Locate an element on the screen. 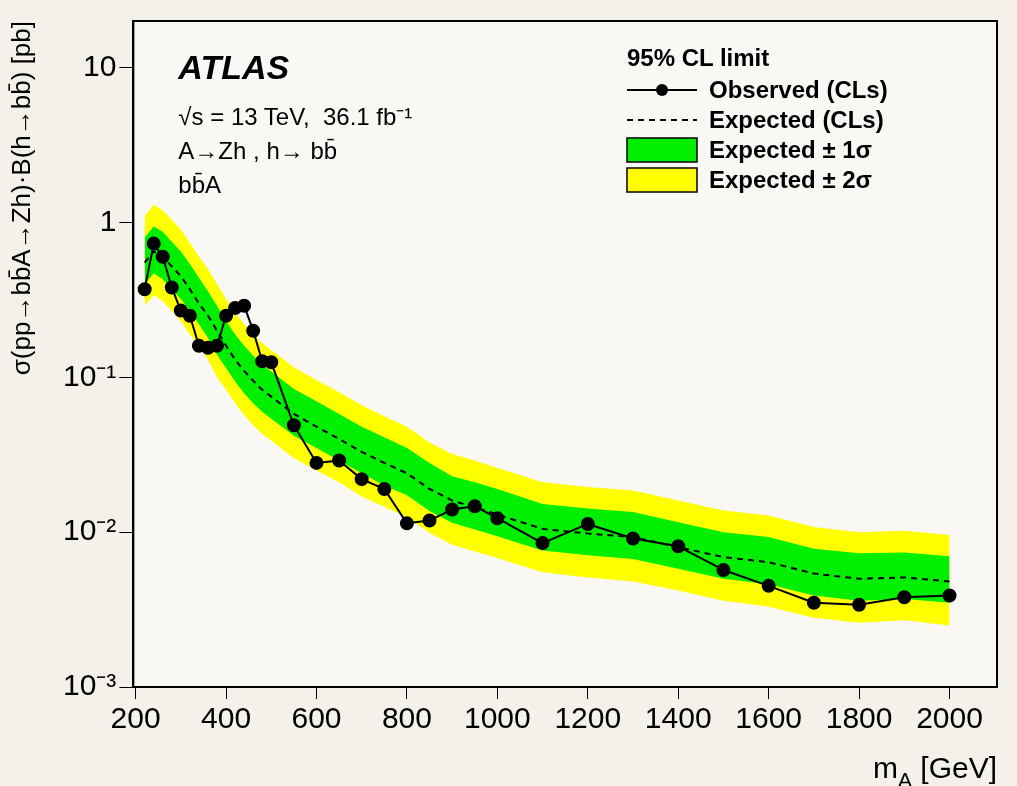 This screenshot has height=786, width=1017. y-tick-label: 10⁻³ is located at coordinates (90, 685).